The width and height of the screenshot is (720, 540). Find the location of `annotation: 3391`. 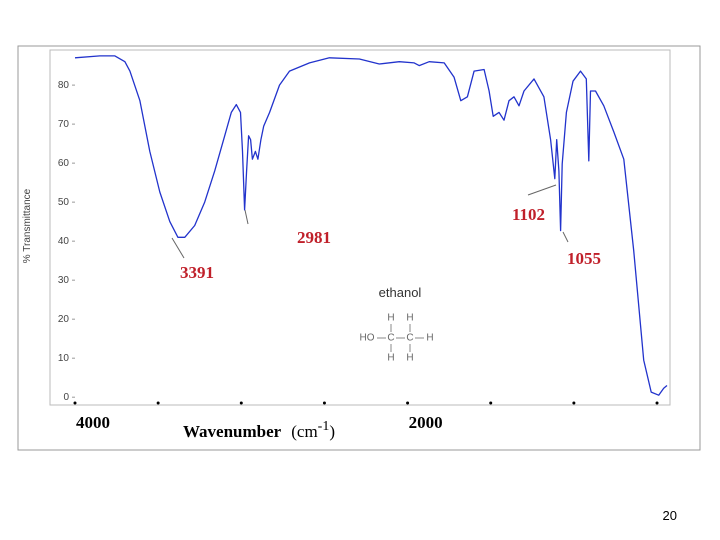

annotation: 3391 is located at coordinates (197, 272).